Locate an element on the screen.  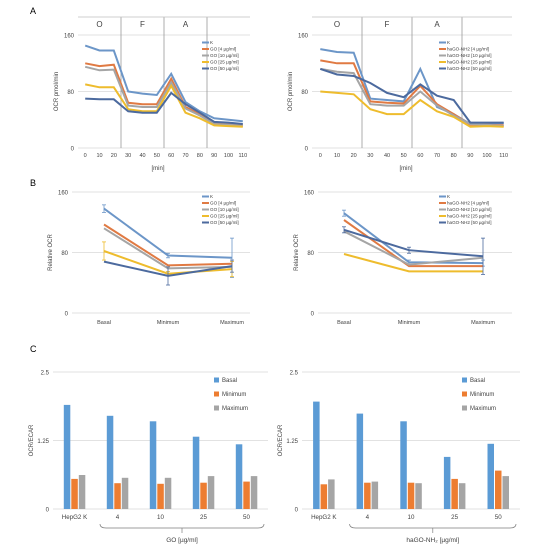
y-tick-label: 2.5 is located at coordinates (294, 374).